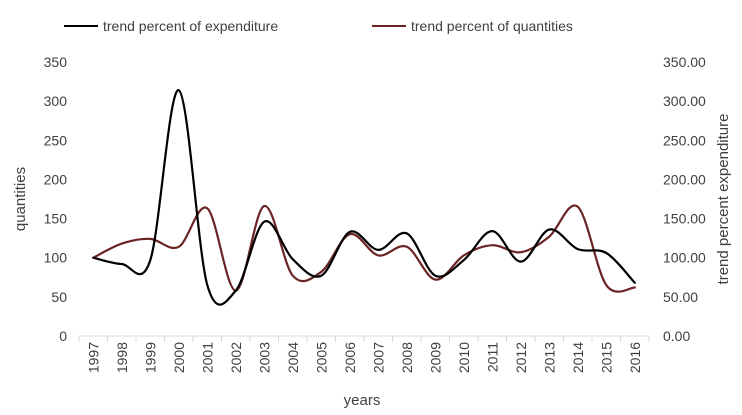 This screenshot has height=415, width=742. Describe the element at coordinates (122, 357) in the screenshot. I see `x-tick-label: 1998` at that location.